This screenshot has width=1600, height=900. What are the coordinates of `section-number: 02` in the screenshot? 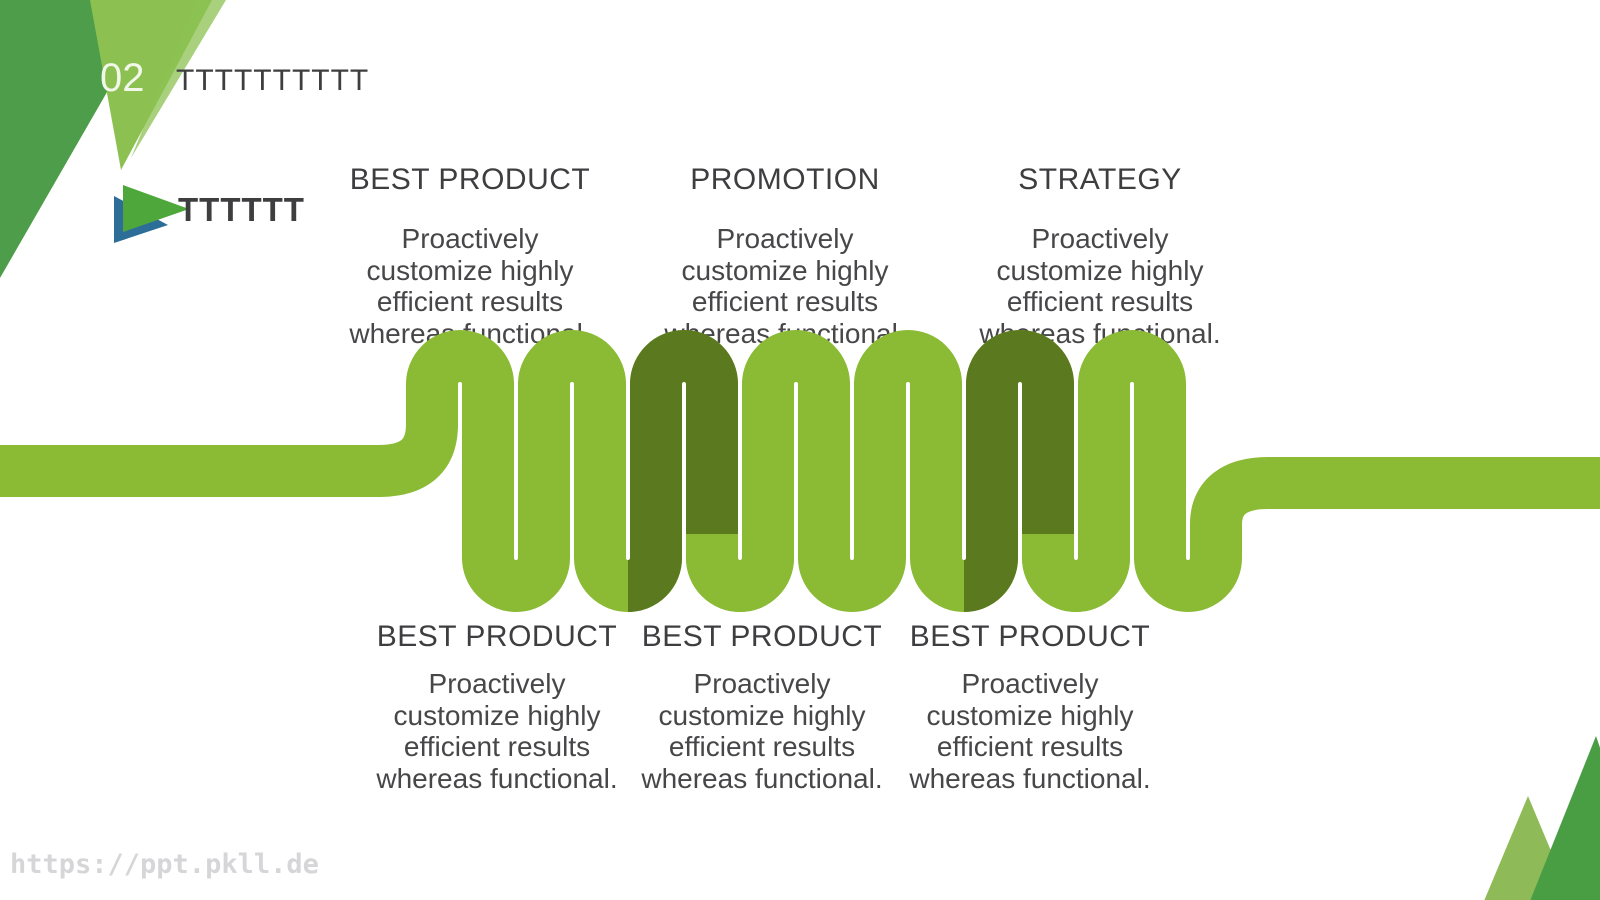 It's located at (122, 78).